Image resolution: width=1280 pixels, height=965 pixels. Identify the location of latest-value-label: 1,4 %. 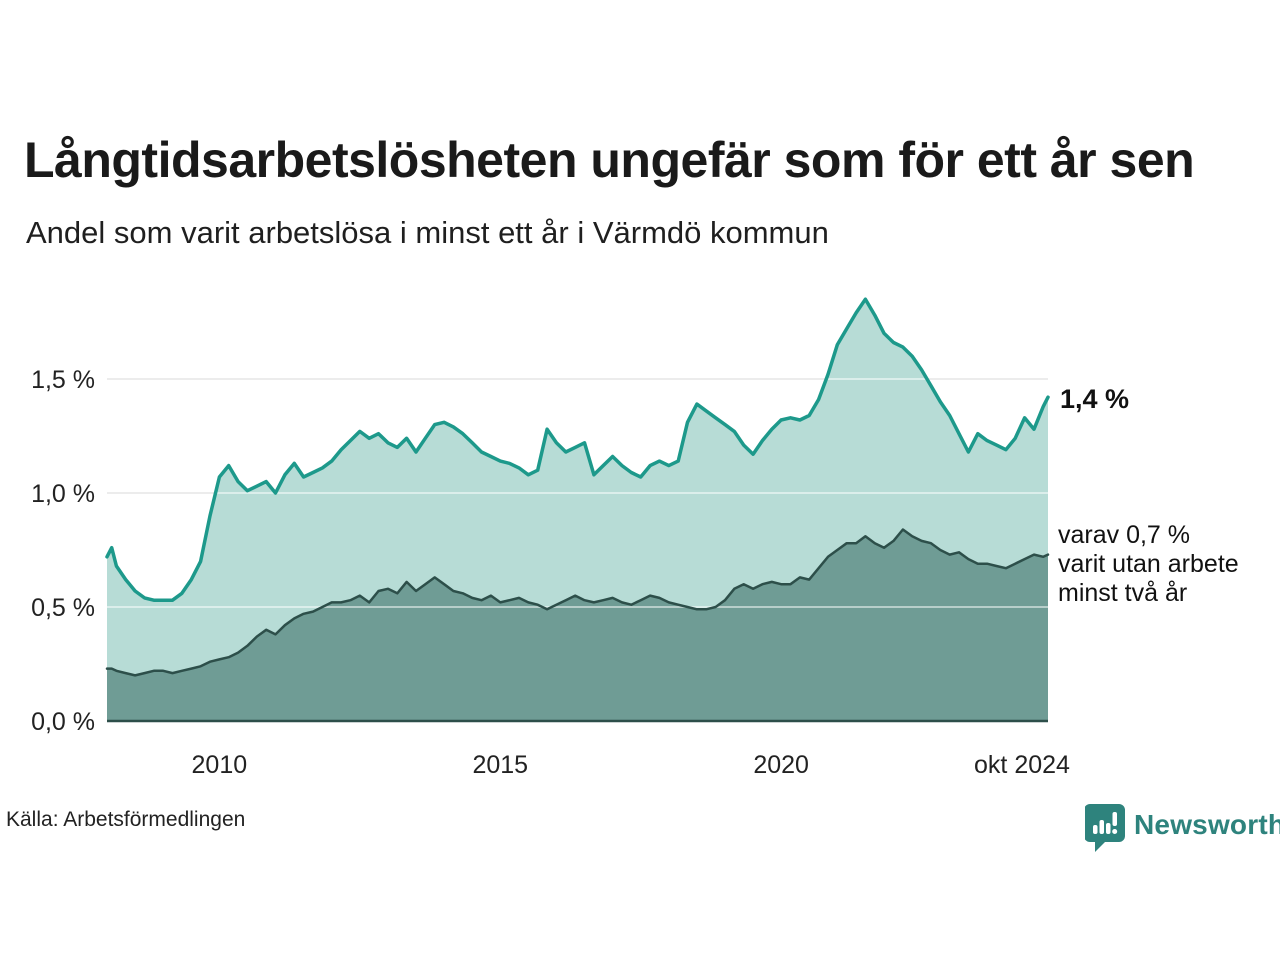
(1095, 399).